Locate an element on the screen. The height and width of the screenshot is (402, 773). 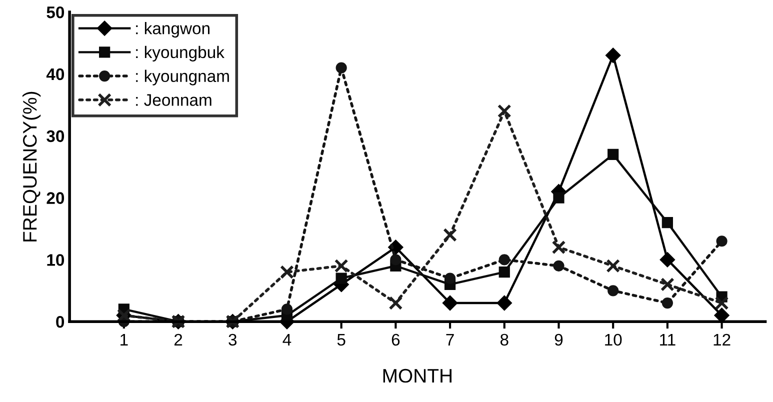
legend-label: : kyoungbuk is located at coordinates (180, 54).